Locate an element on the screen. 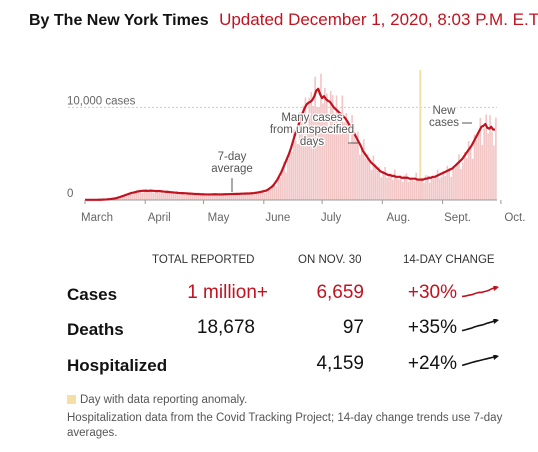 The width and height of the screenshot is (538, 452). column-header-day: ON NOV. 30 is located at coordinates (330, 260).